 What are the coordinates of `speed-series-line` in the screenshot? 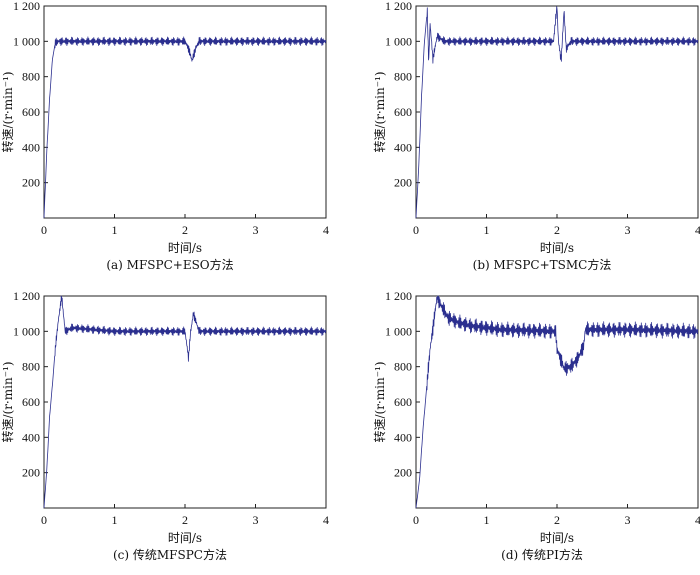 It's located at (185, 127).